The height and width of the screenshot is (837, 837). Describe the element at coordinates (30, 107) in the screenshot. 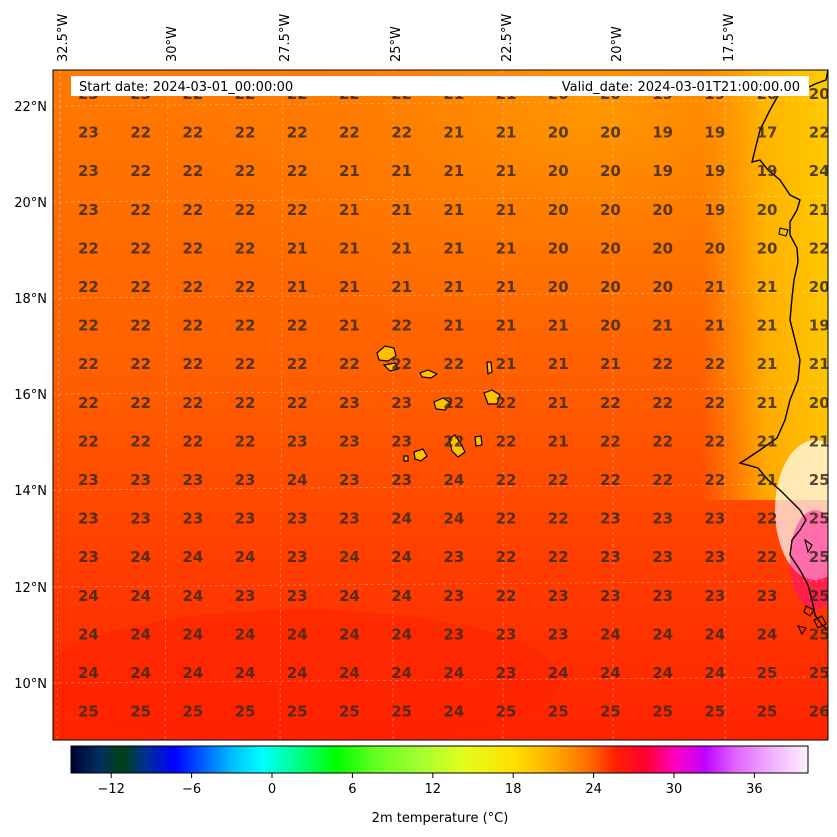

I see `lat-label: 22°N` at that location.